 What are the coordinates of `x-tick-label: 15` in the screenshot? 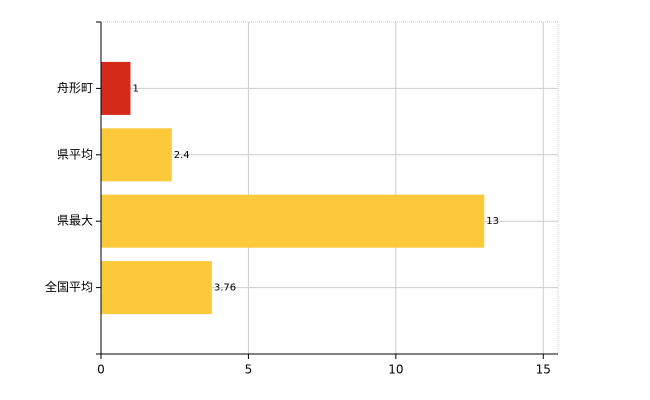 It's located at (543, 370).